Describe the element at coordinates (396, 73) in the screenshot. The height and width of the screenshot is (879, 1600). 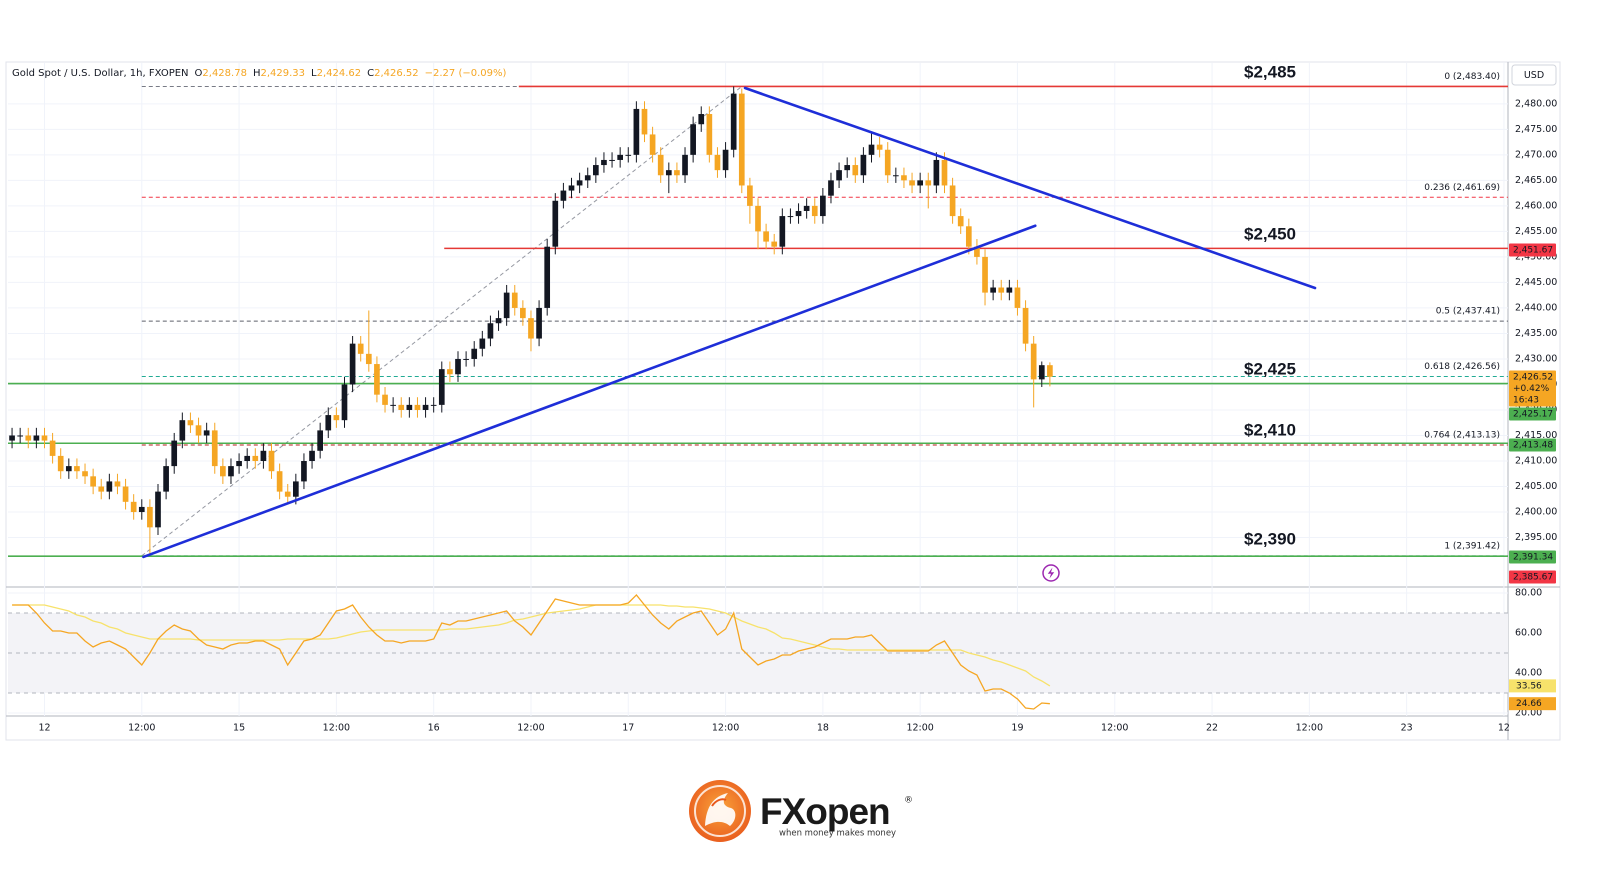
I see `ohlc-value: 2,426.52` at that location.